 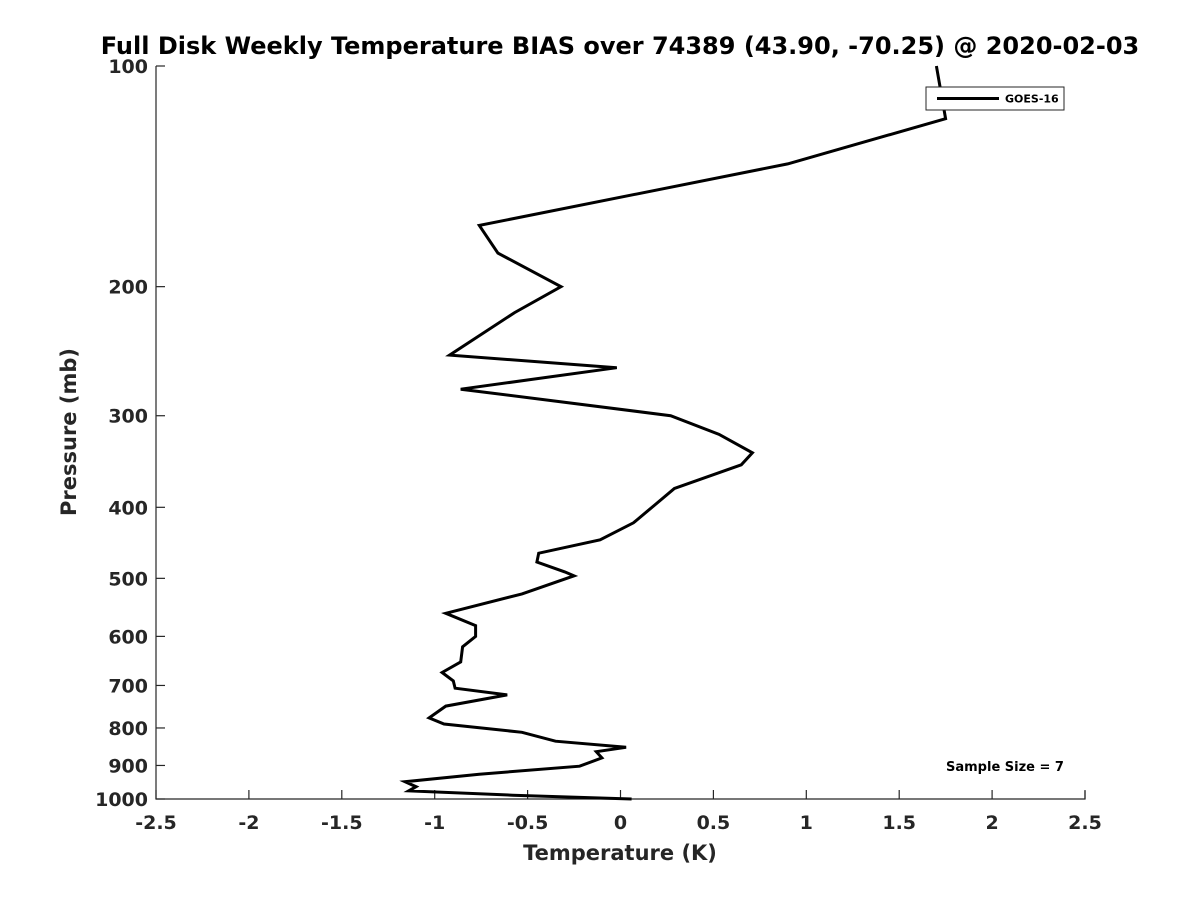 What do you see at coordinates (128, 288) in the screenshot?
I see `y-tick-label: 200` at bounding box center [128, 288].